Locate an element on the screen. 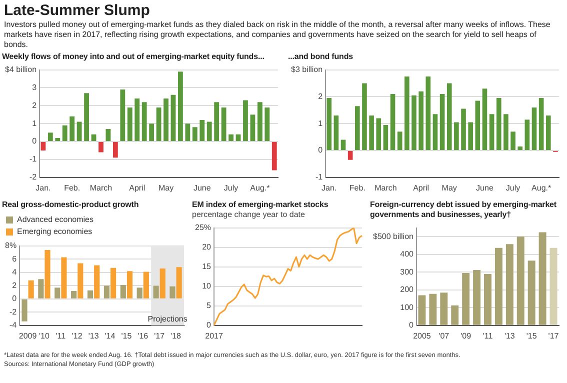 This screenshot has height=383, width=567. y-tick-label: 200 is located at coordinates (407, 289).